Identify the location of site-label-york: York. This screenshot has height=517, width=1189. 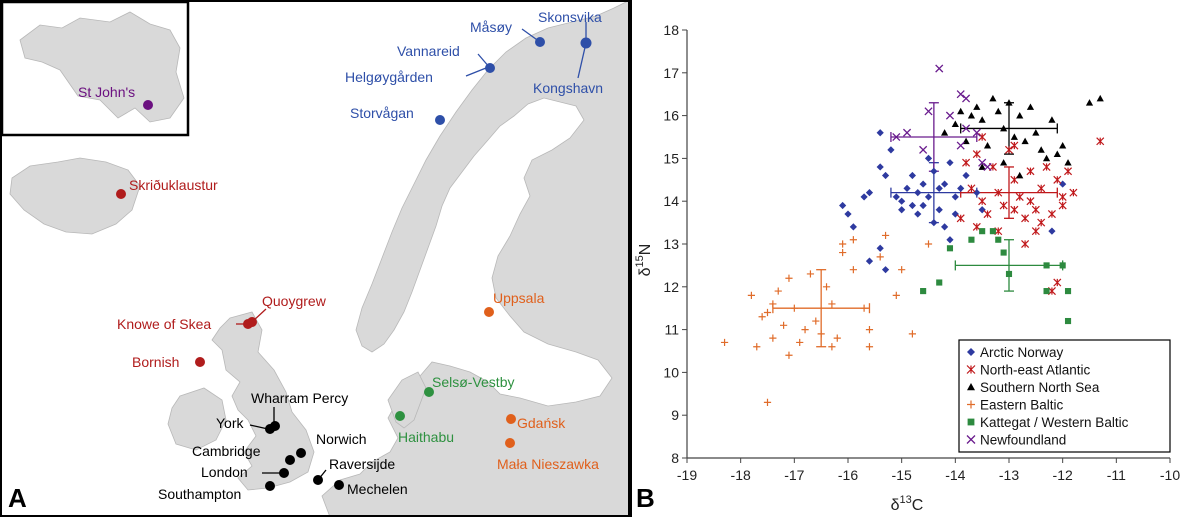
(230, 423).